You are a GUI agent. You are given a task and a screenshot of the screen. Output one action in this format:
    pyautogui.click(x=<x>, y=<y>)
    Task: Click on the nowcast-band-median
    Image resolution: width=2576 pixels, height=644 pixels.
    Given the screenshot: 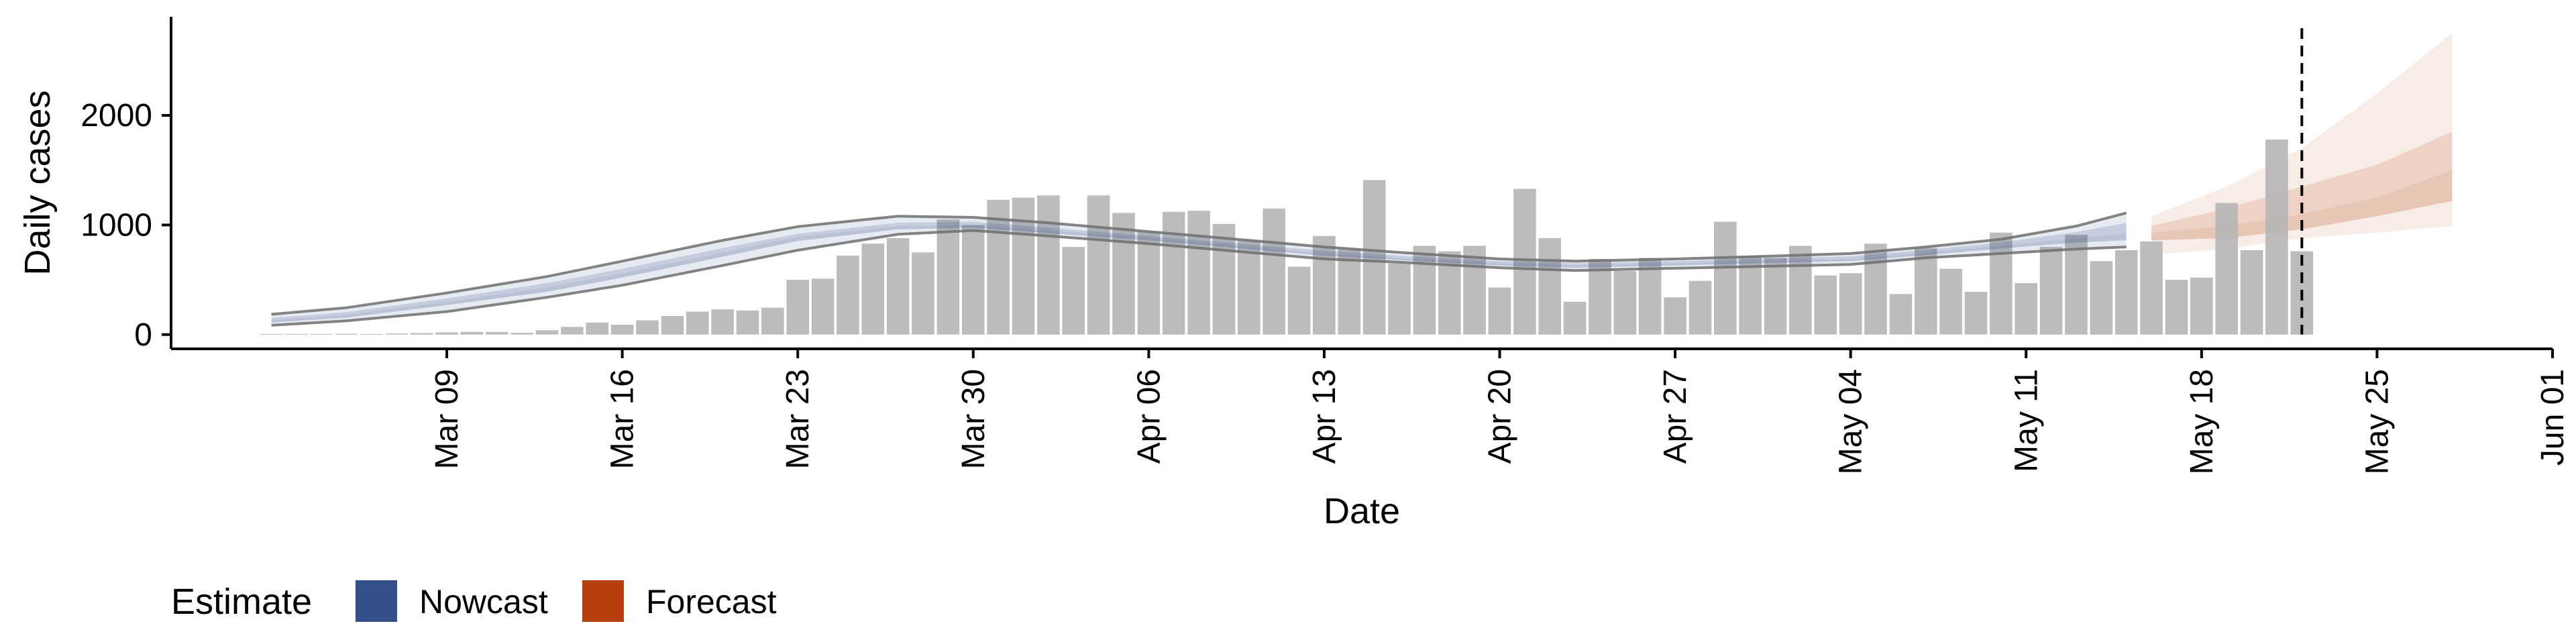 What is the action you would take?
    pyautogui.click(x=1199, y=274)
    